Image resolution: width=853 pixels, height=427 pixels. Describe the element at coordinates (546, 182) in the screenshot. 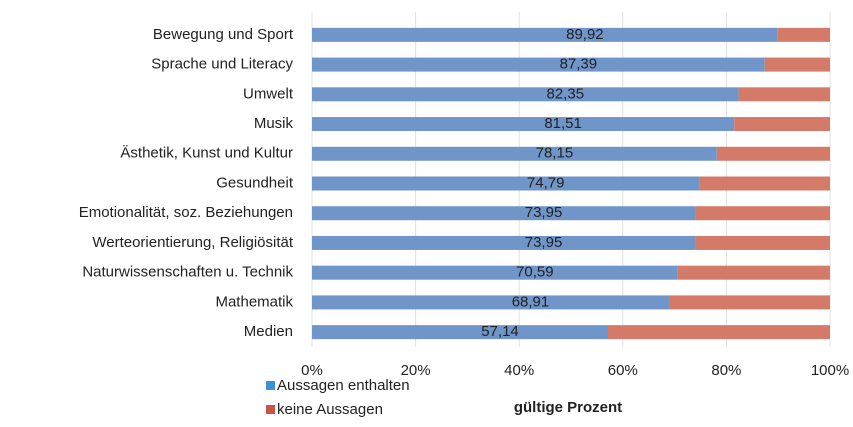

I see `data-label: 74,79` at that location.